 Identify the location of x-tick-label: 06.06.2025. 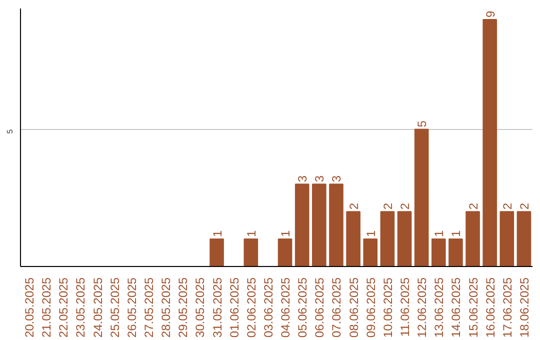
(319, 307).